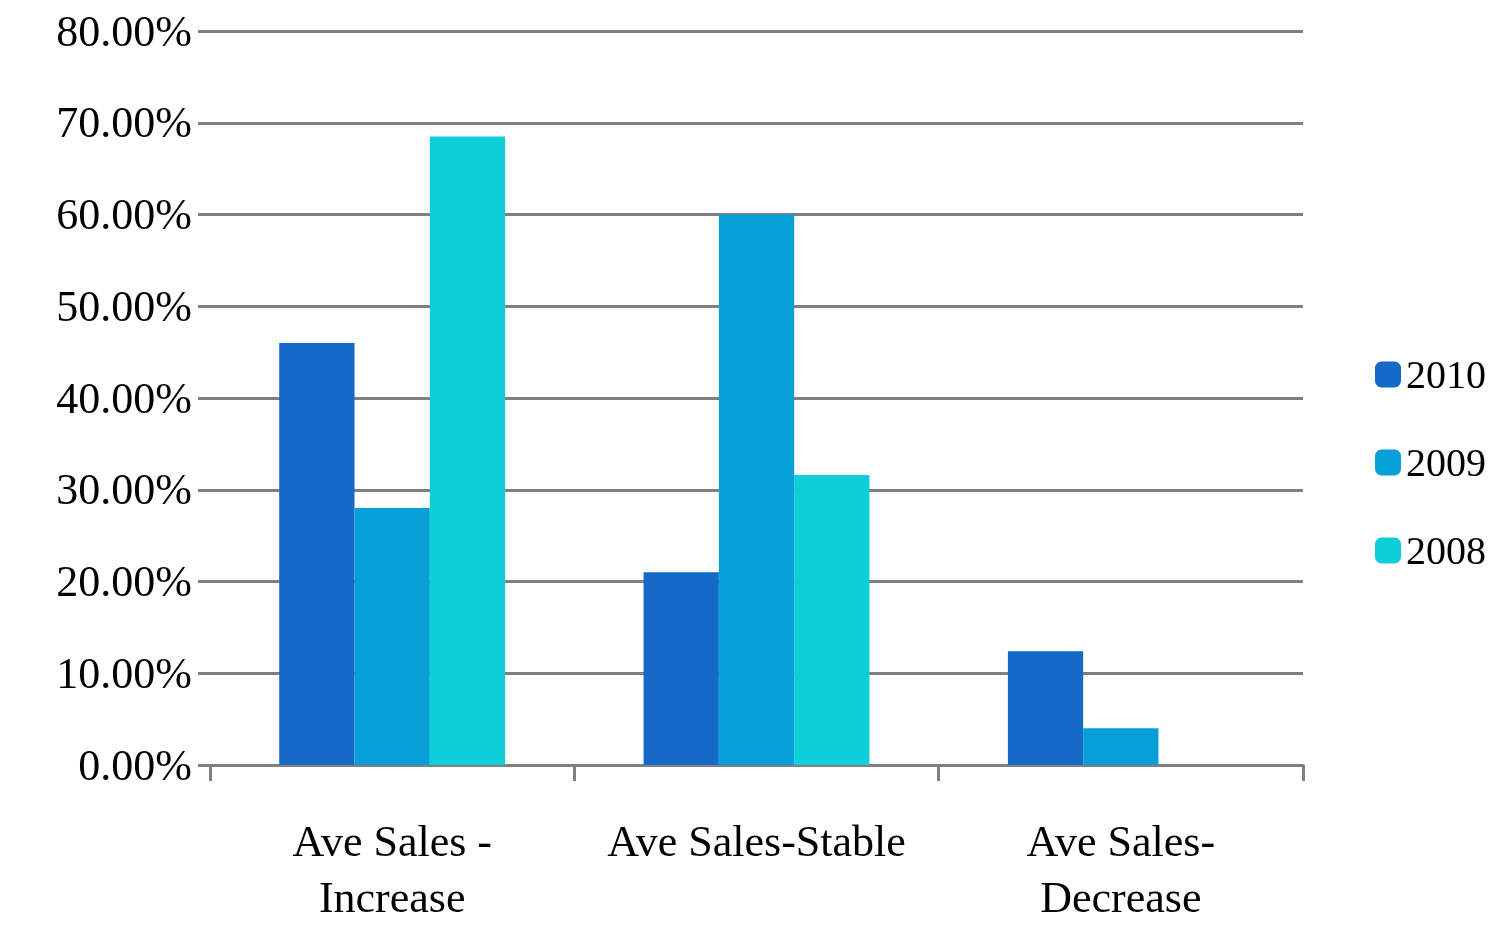 This screenshot has height=925, width=1503. Describe the element at coordinates (124, 490) in the screenshot. I see `y-tick-label: 30.00%` at that location.